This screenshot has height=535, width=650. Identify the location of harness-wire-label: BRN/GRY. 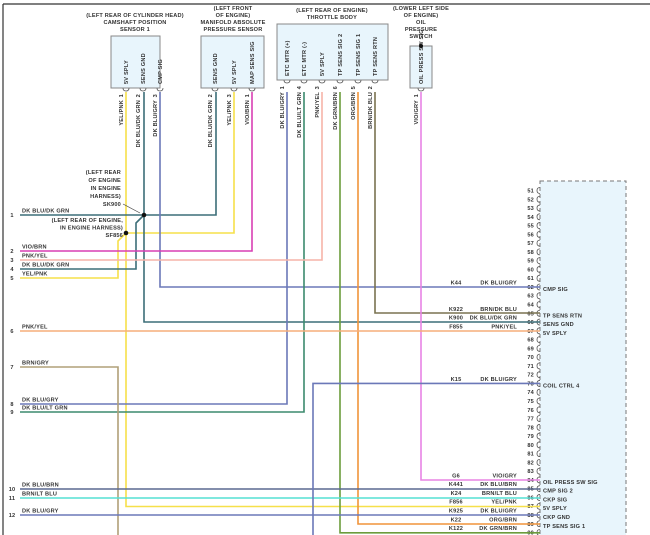
(35, 364).